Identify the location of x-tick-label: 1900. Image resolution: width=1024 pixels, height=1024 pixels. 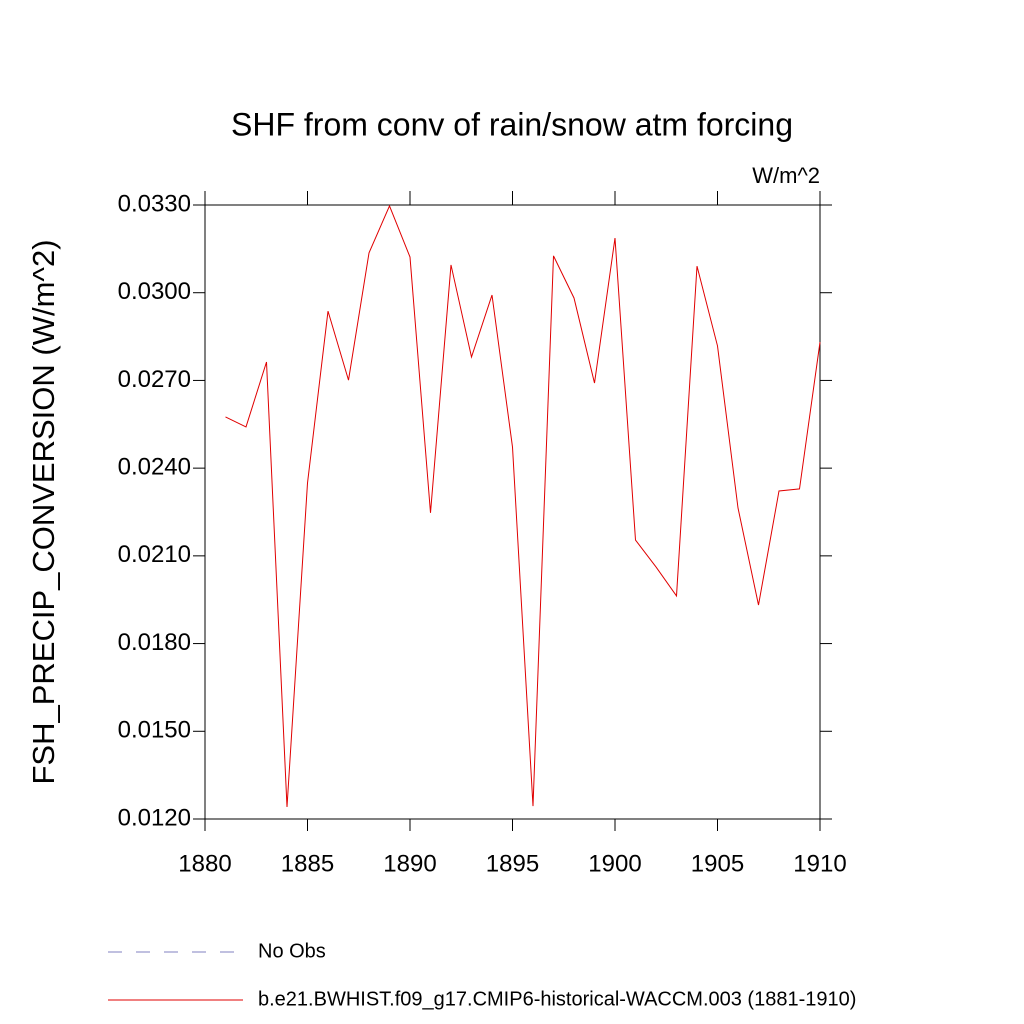
(614, 863).